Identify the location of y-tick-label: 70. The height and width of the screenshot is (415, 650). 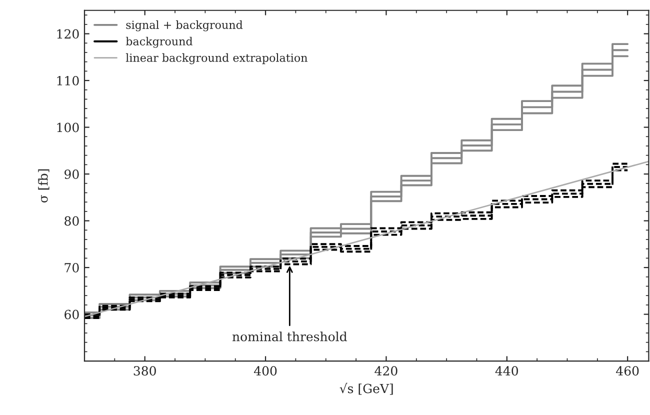
(71, 267).